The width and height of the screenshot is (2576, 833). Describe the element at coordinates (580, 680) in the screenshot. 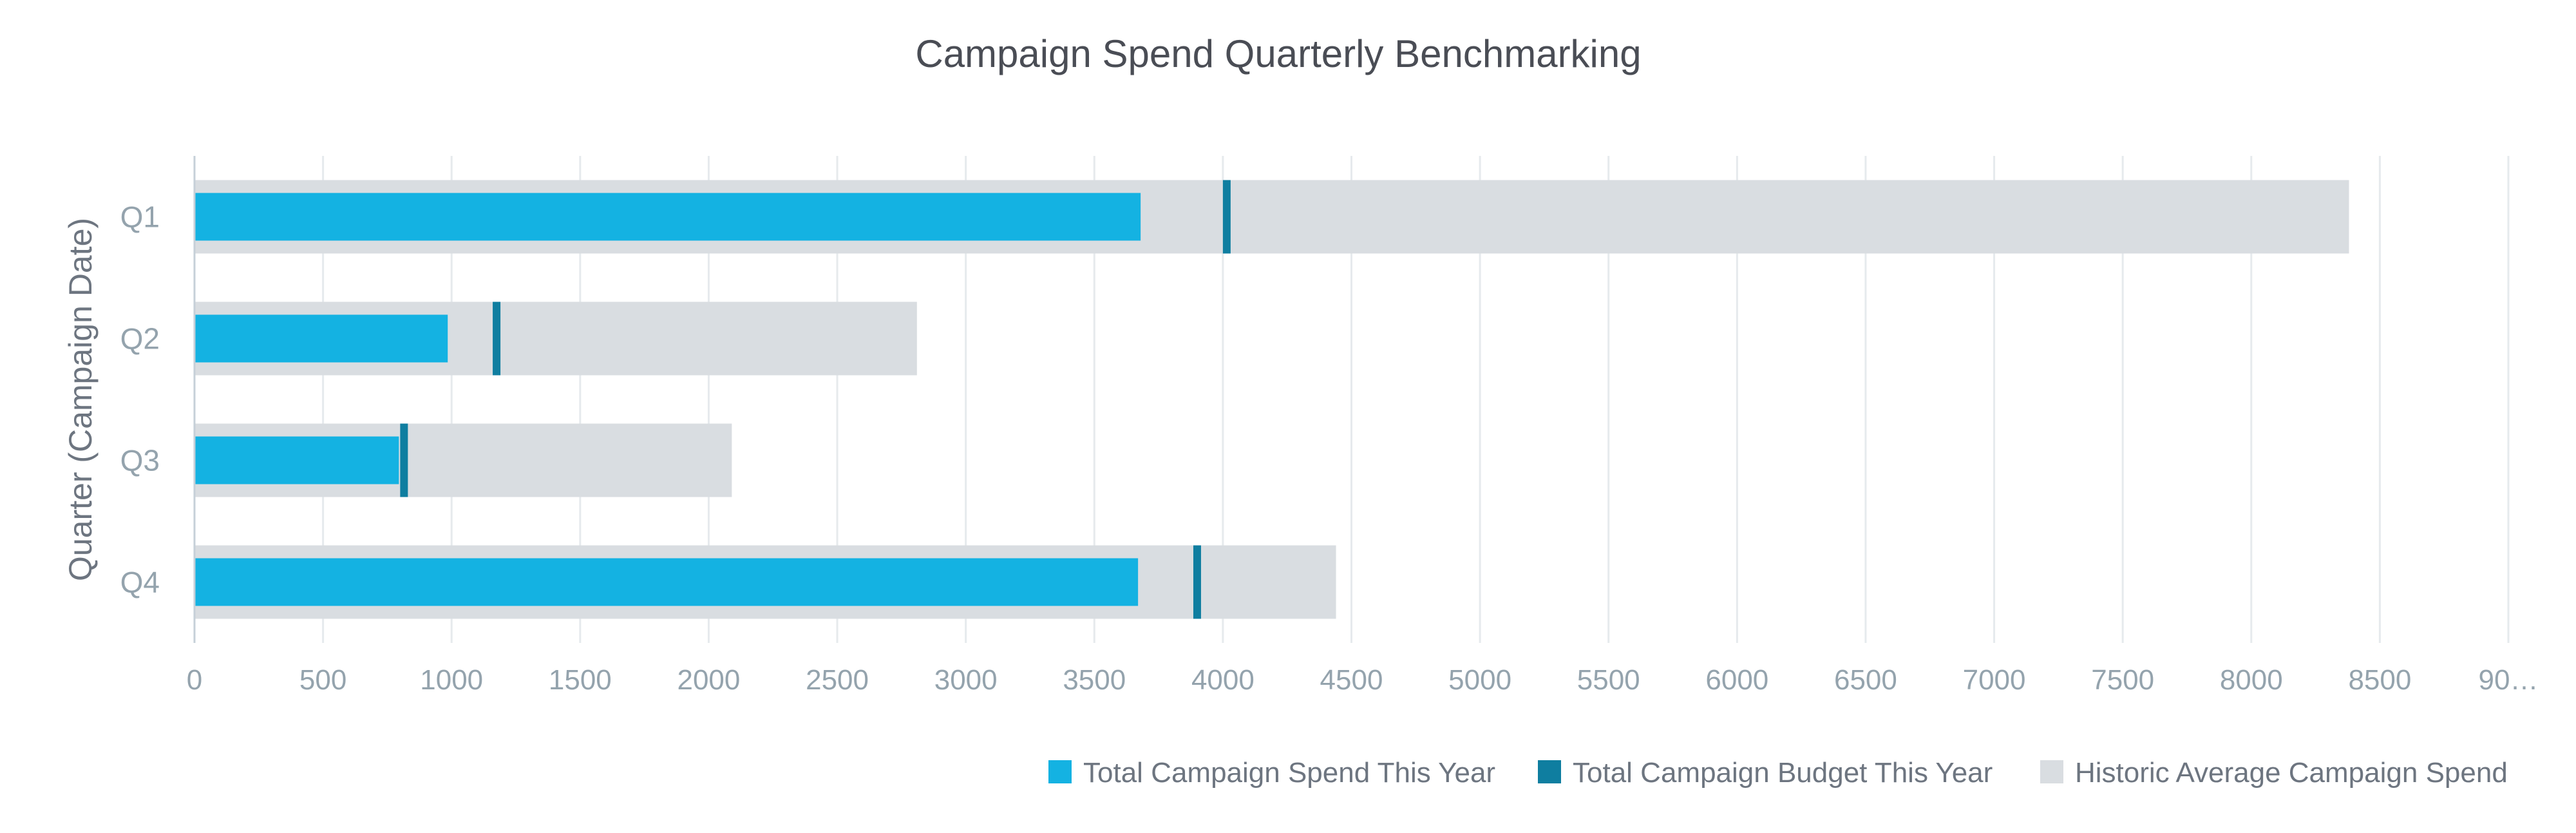

I see `x-tick-label: 1500` at that location.